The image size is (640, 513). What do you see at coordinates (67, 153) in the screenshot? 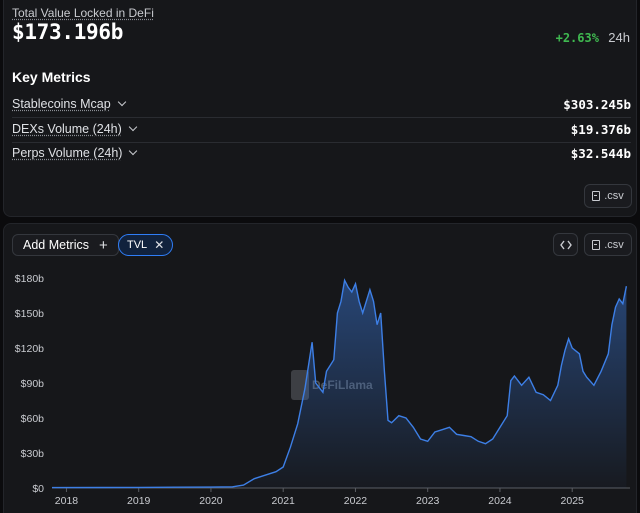
I see `metric-name: Perps Volume (24h)` at bounding box center [67, 153].